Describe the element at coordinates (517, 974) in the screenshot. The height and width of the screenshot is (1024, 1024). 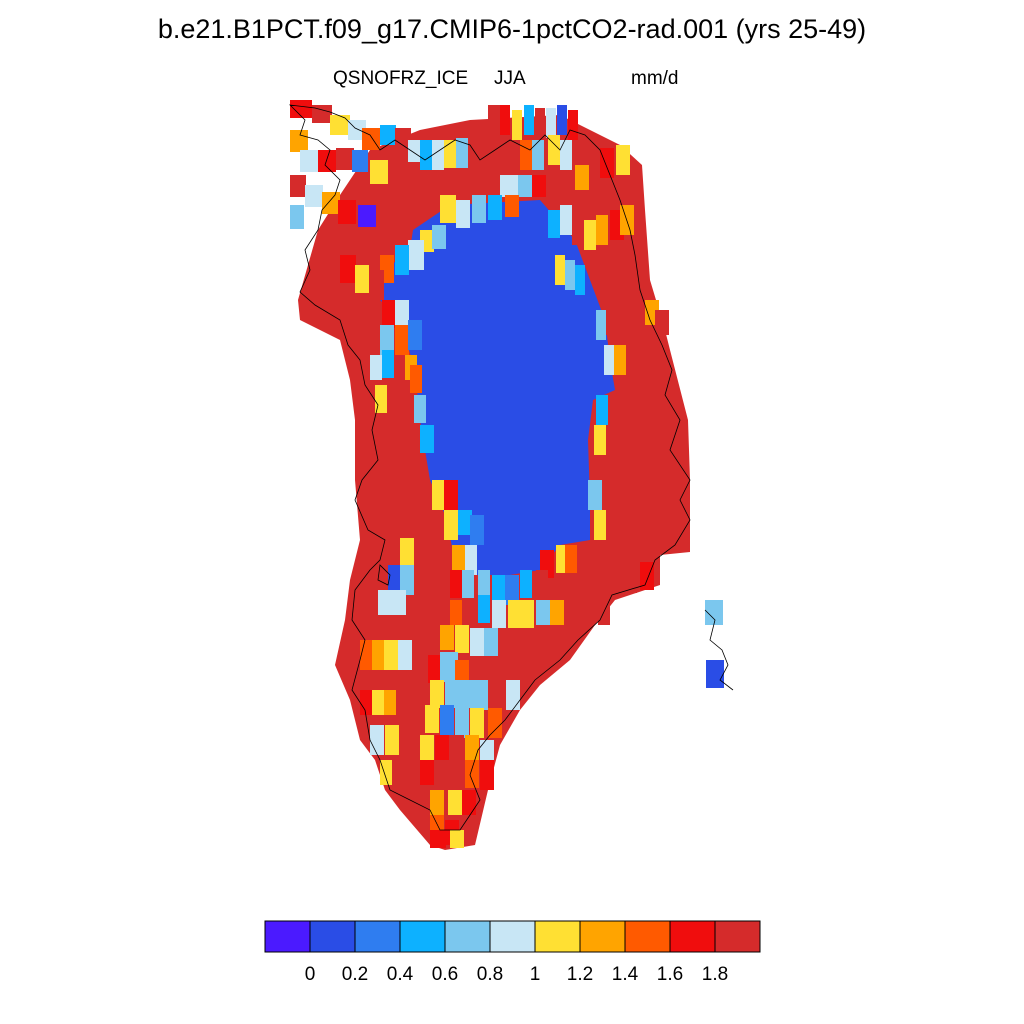
I see `colorbar-tick-labels: 0 0.2 0.4 0.6 0.8 1 1.2 1.4 1.6 1.8` at that location.